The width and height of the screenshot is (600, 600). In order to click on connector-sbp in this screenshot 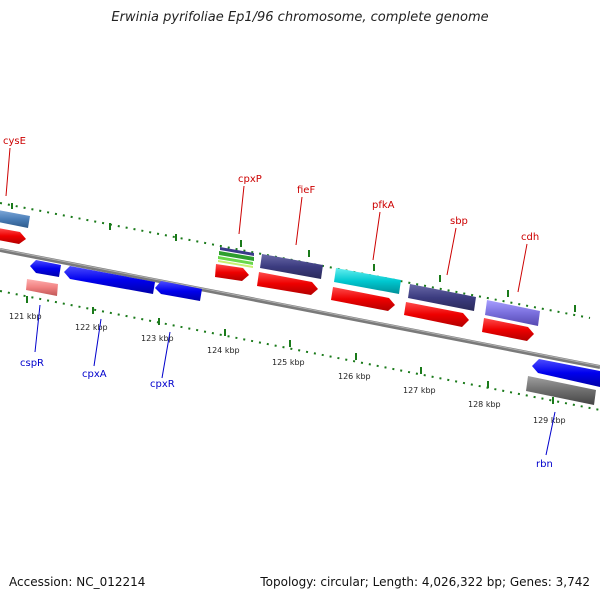, I will do `click(451, 251)`.